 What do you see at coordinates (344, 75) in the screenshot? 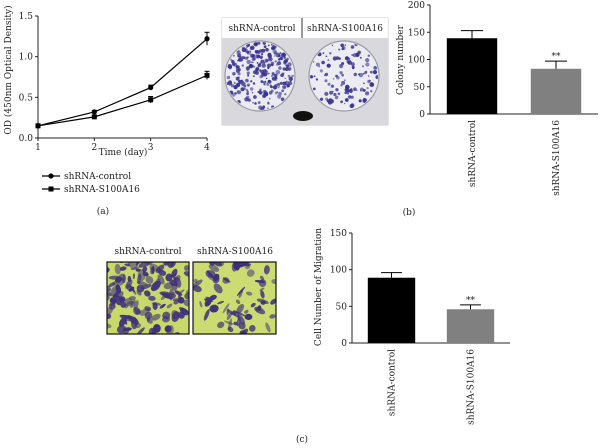
I see `colonies-s100a16` at bounding box center [344, 75].